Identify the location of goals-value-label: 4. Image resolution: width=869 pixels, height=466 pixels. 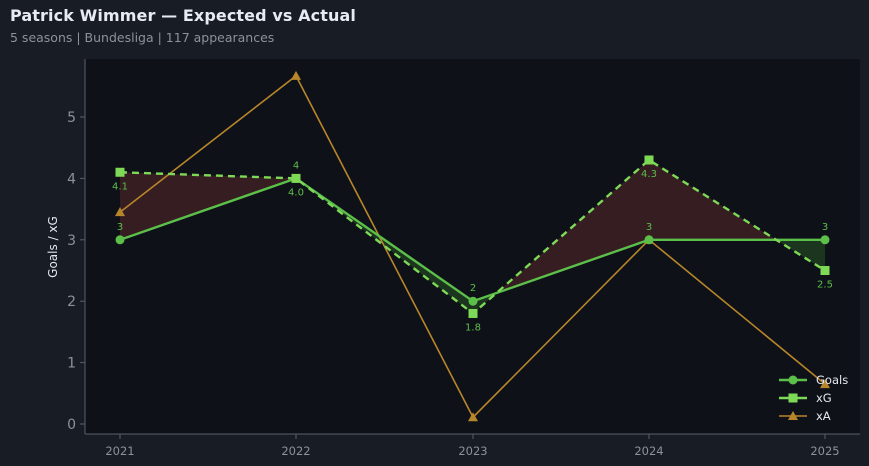
(296, 165).